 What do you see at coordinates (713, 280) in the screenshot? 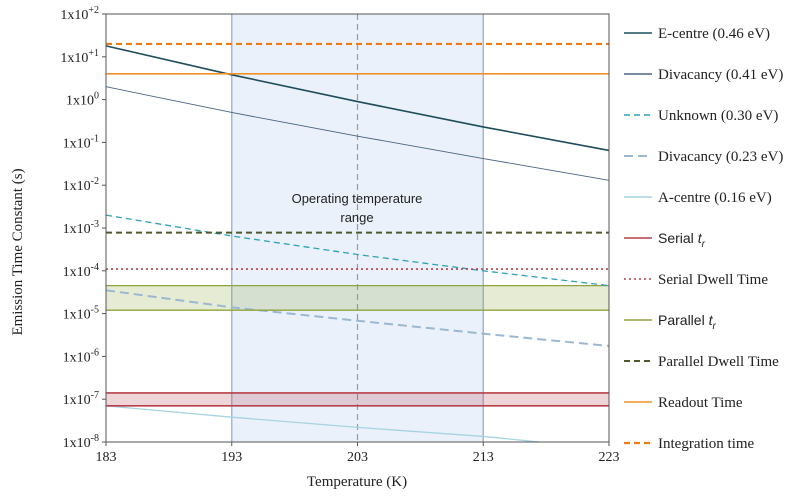
I see `legend-label-6: Serial Dwell Time` at bounding box center [713, 280].